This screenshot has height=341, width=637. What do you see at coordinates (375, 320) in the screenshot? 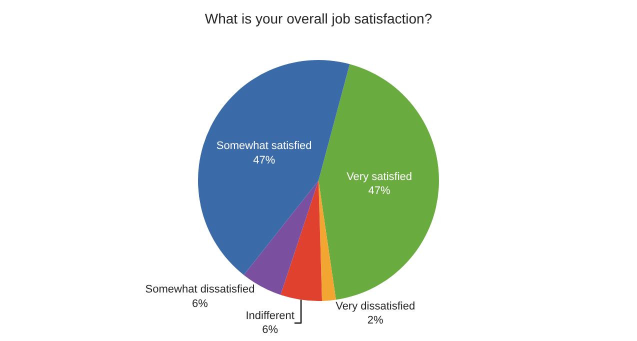
I see `data-label: 2%` at bounding box center [375, 320].